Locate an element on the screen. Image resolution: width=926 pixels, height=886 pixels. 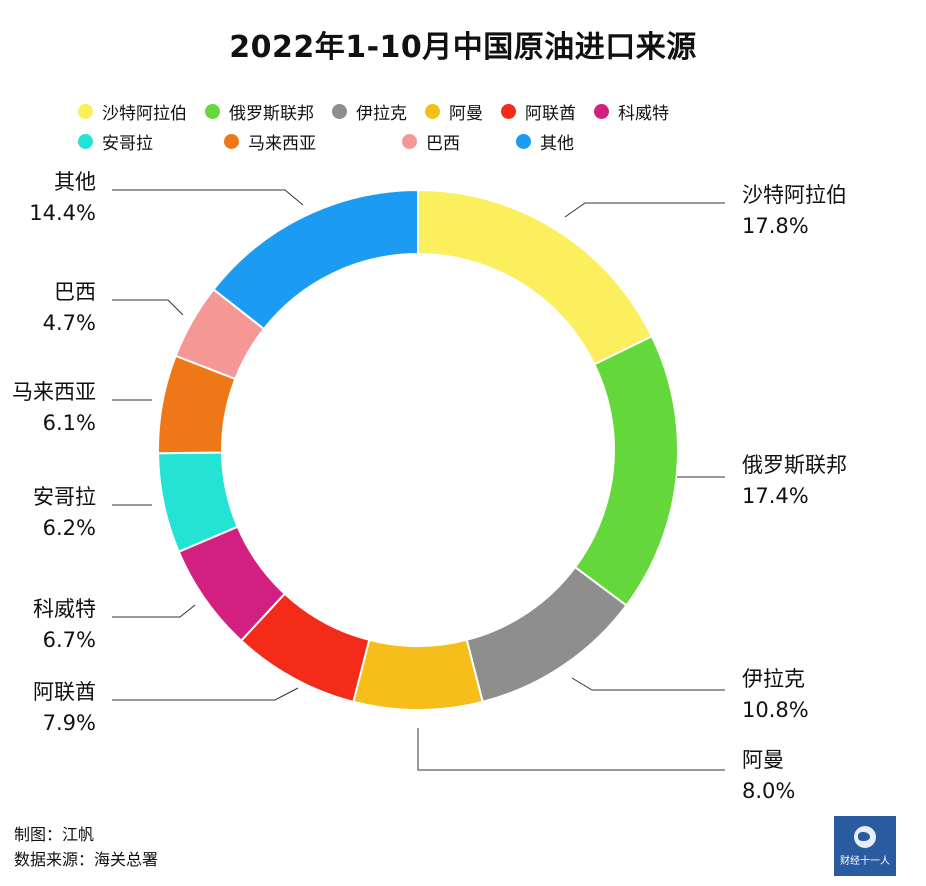
legend-row-1: 沙特阿拉伯 俄罗斯联邦 伊拉克 阿曼 阿联酋 科威特 is located at coordinates (468, 111).